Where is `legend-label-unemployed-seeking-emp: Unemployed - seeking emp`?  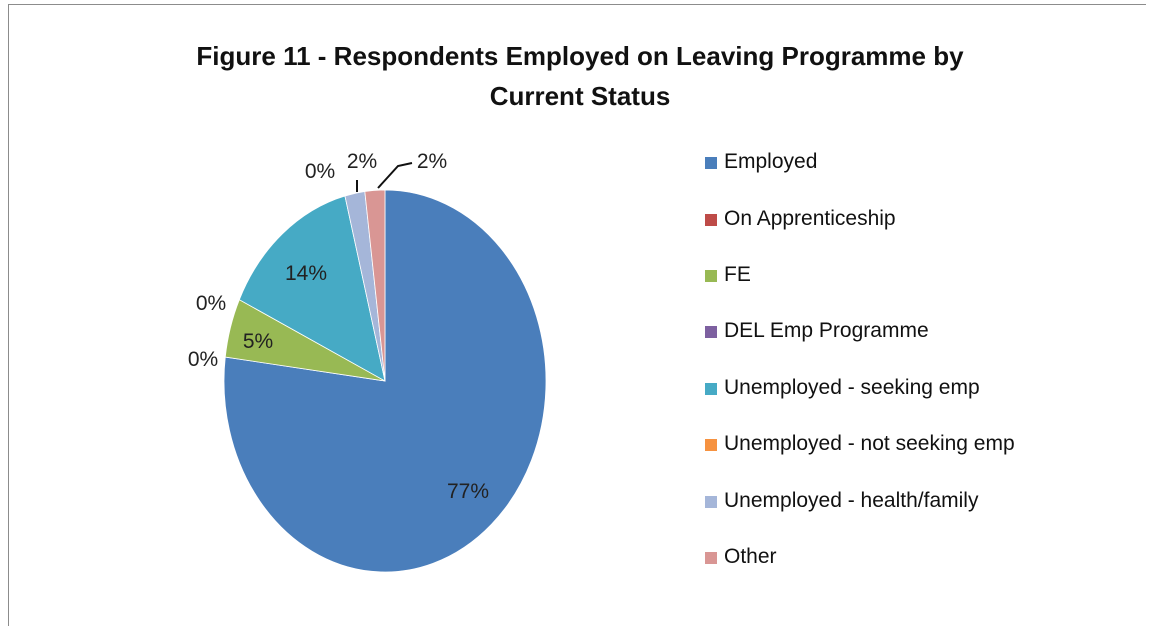 legend-label-unemployed-seeking-emp: Unemployed - seeking emp is located at coordinates (852, 387).